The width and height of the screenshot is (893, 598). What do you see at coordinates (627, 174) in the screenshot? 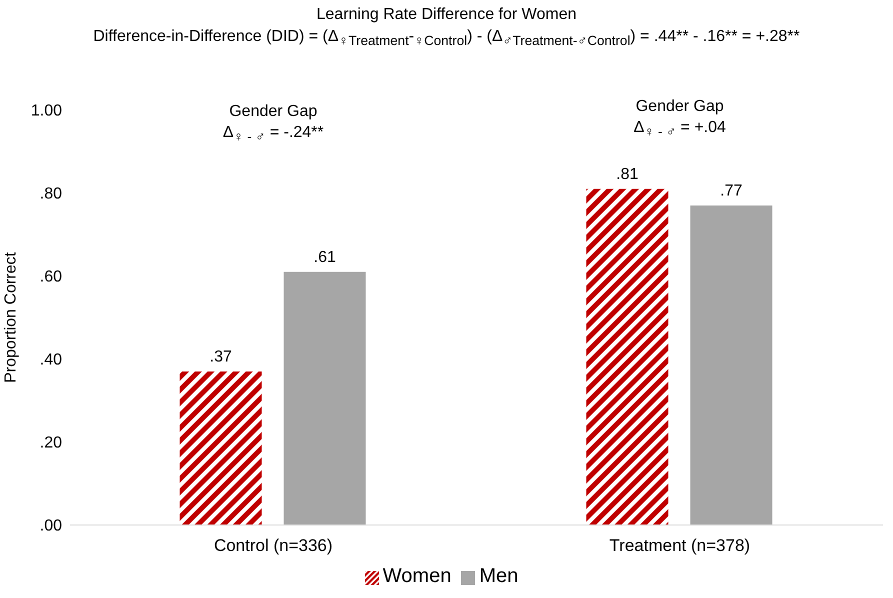
I see `data-label: .81` at bounding box center [627, 174].